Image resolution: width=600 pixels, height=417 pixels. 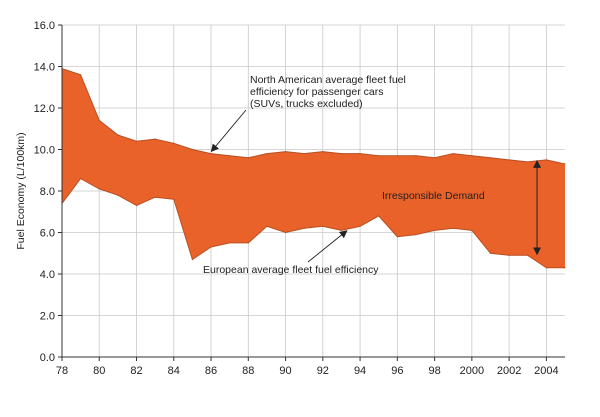 I want to click on y-tick-label: 6.0, so click(x=47, y=234).